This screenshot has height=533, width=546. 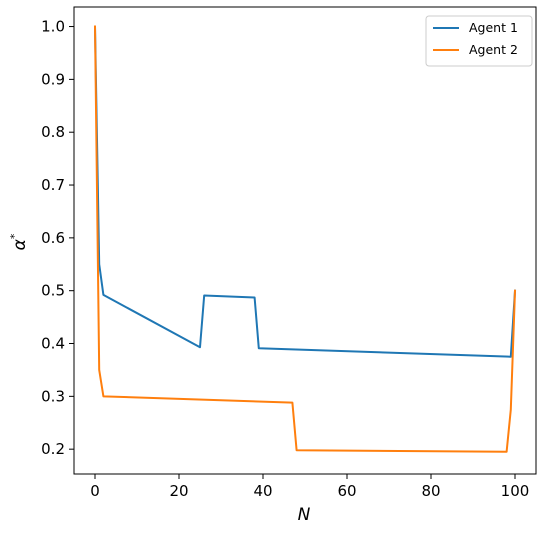 I want to click on y-tick-label: 0.2, so click(x=53, y=449).